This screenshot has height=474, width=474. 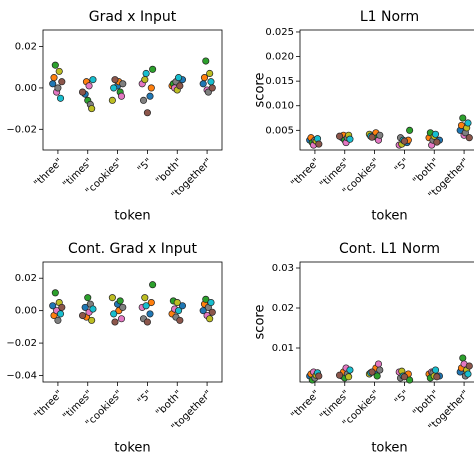 I want to click on y-tick-label: 0.03, so click(x=283, y=268).